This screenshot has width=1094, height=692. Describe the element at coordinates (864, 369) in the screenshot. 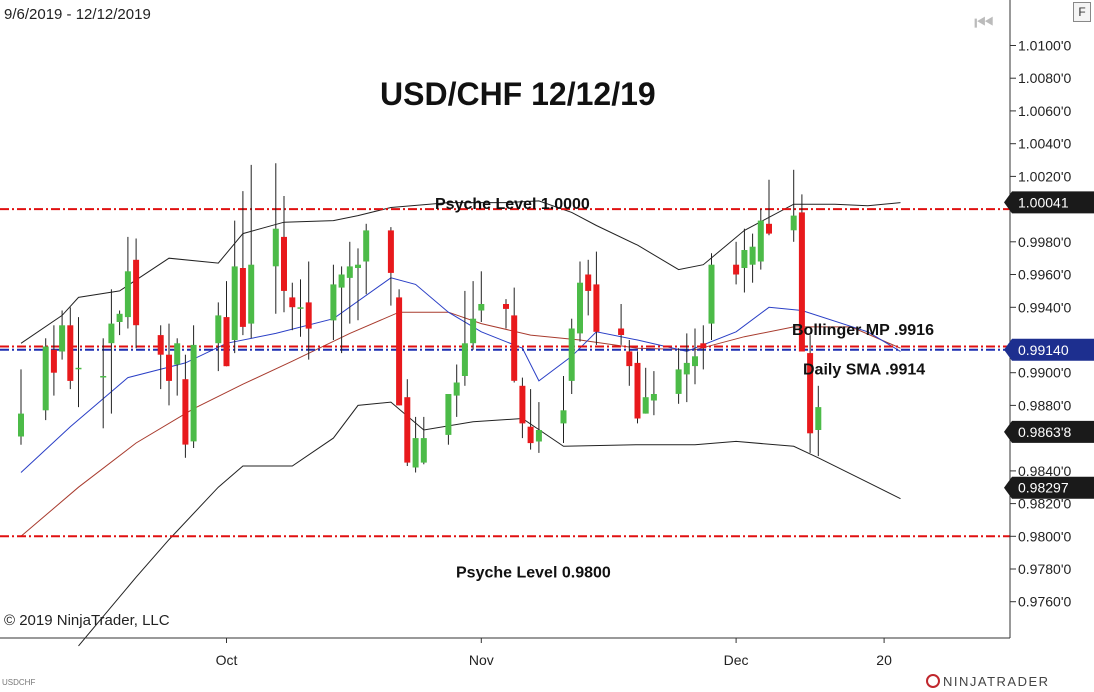

I see `annotation-label: Daily SMA .9914` at that location.